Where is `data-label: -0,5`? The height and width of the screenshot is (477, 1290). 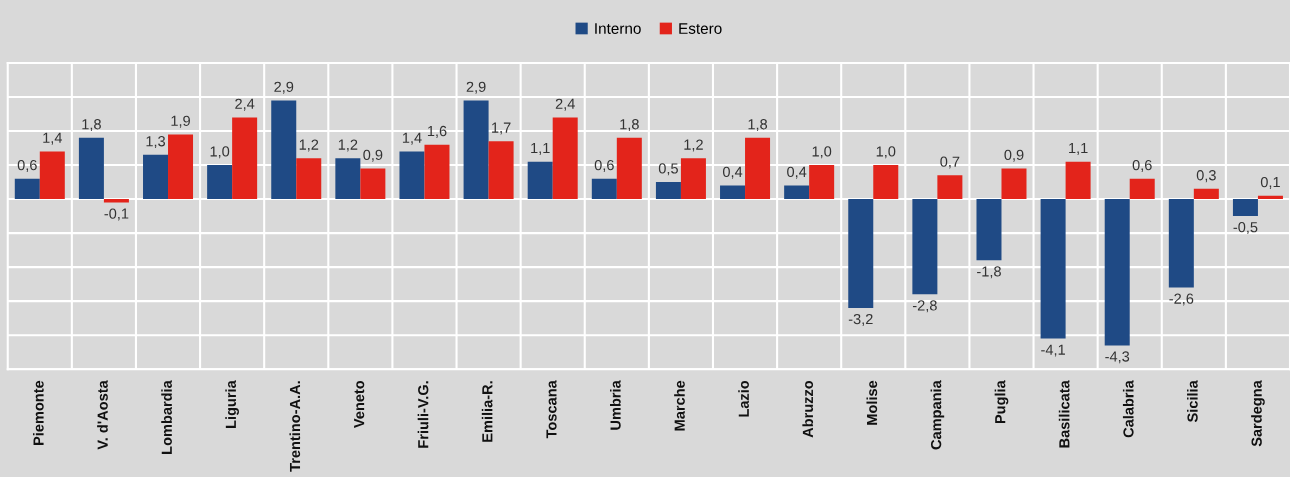 data-label: -0,5 is located at coordinates (1245, 228).